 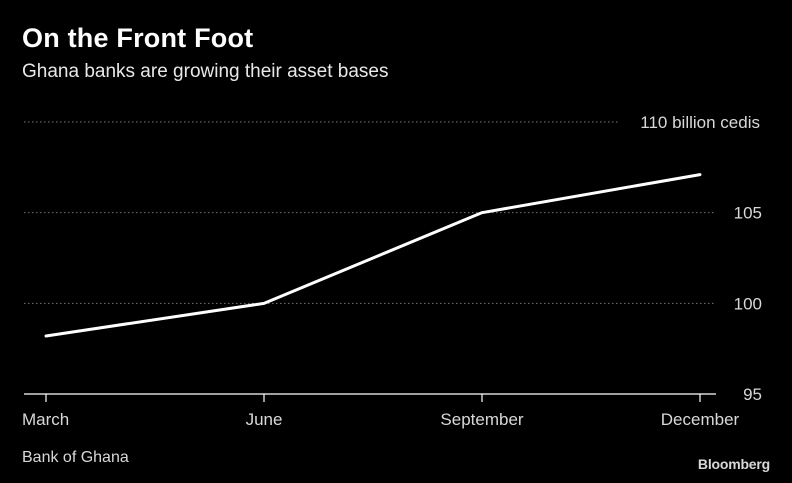 I want to click on y-tick-label-105: 105, so click(x=748, y=213).